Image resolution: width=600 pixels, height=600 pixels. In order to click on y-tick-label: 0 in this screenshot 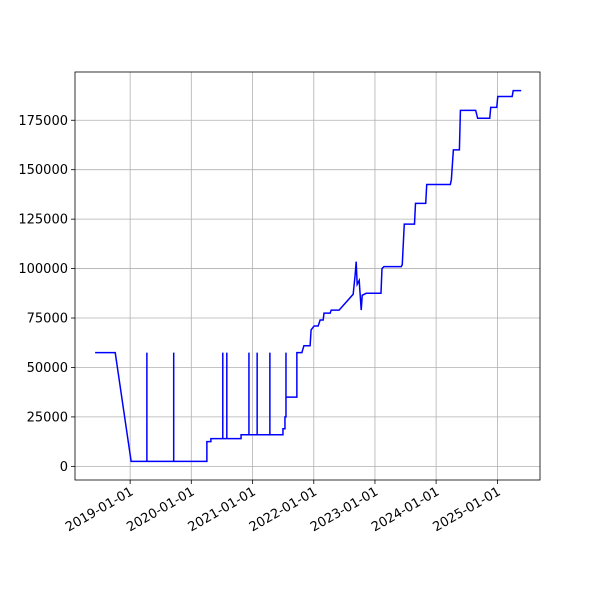, I will do `click(64, 467)`.